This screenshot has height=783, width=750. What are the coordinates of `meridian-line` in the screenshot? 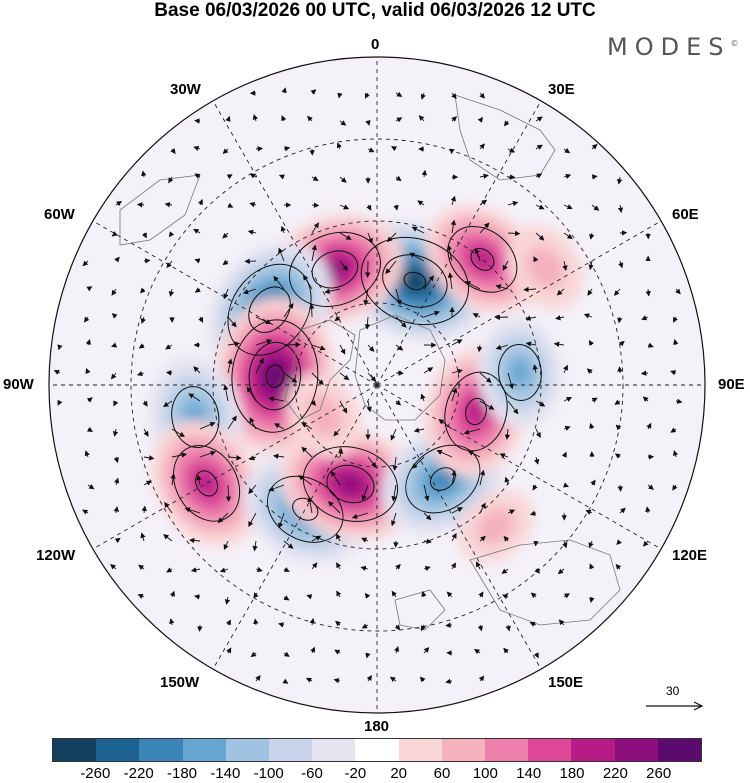 It's located at (235, 467).